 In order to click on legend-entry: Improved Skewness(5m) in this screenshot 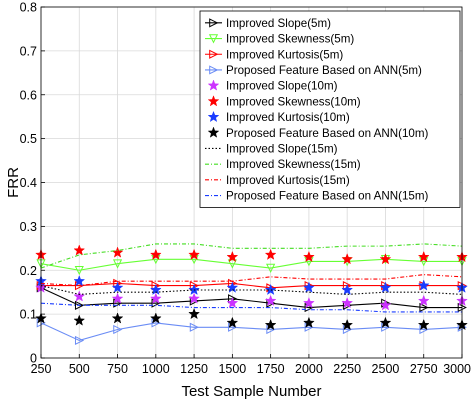, I will do `click(279, 39)`.